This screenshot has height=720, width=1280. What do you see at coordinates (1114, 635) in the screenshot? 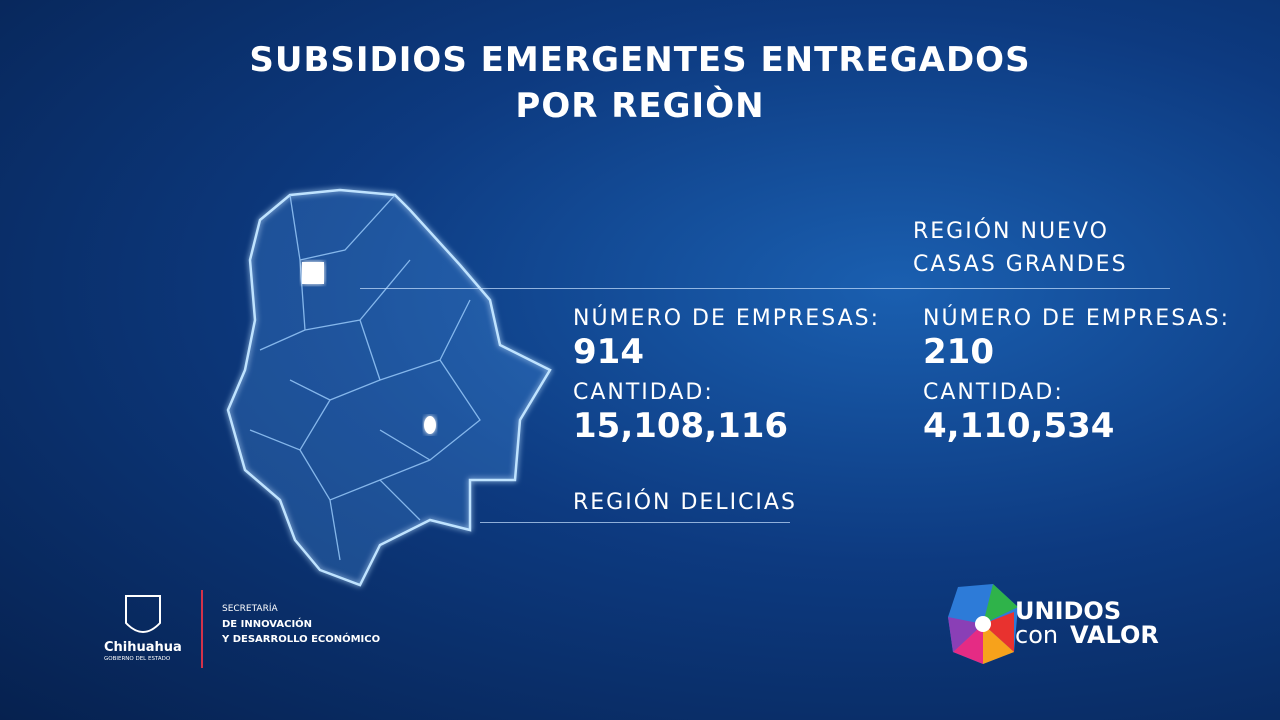
I see `brand: VALOR` at bounding box center [1114, 635].